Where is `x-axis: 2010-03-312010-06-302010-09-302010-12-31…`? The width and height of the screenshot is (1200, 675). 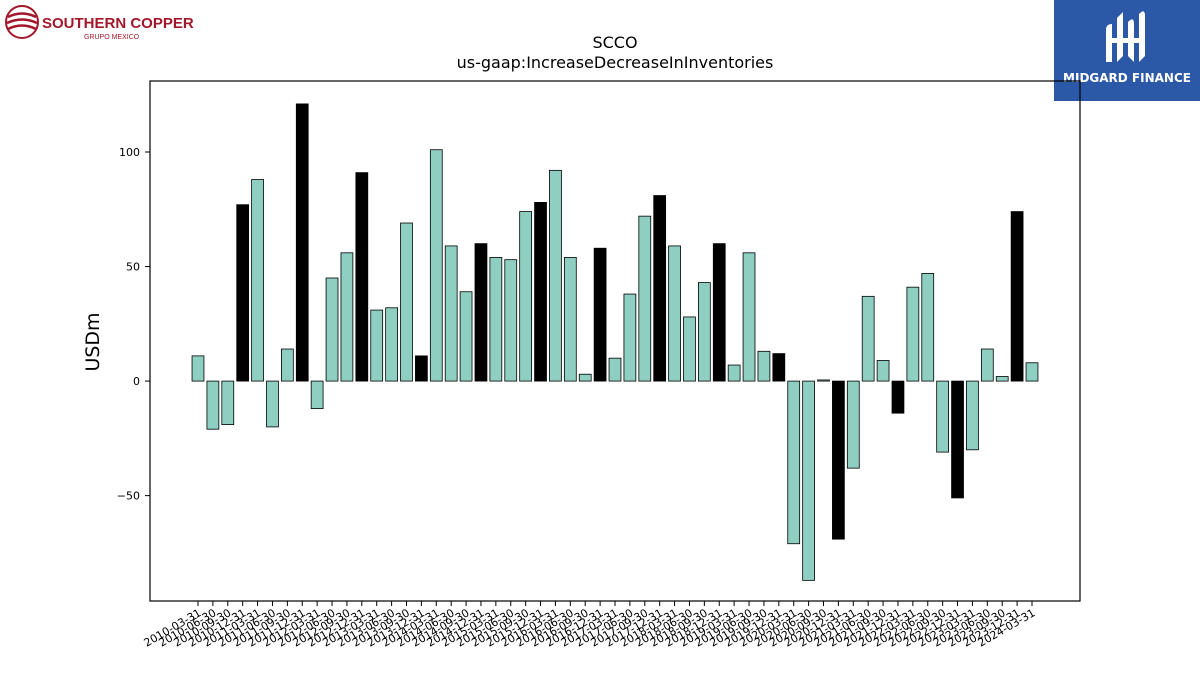 x-axis: 2010-03-312010-06-302010-09-302010-12-31… is located at coordinates (590, 625).